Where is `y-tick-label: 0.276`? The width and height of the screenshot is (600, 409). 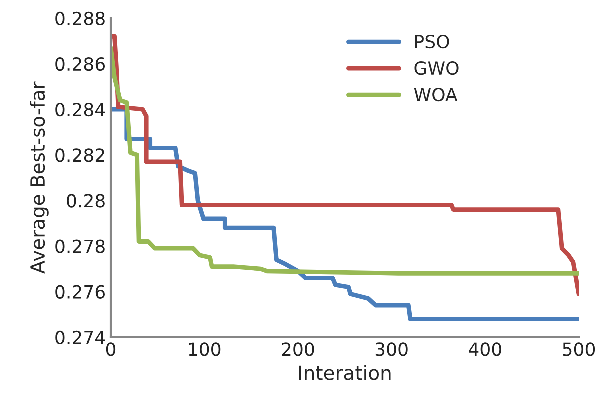 y-tick-label: 0.276 is located at coordinates (80, 292).